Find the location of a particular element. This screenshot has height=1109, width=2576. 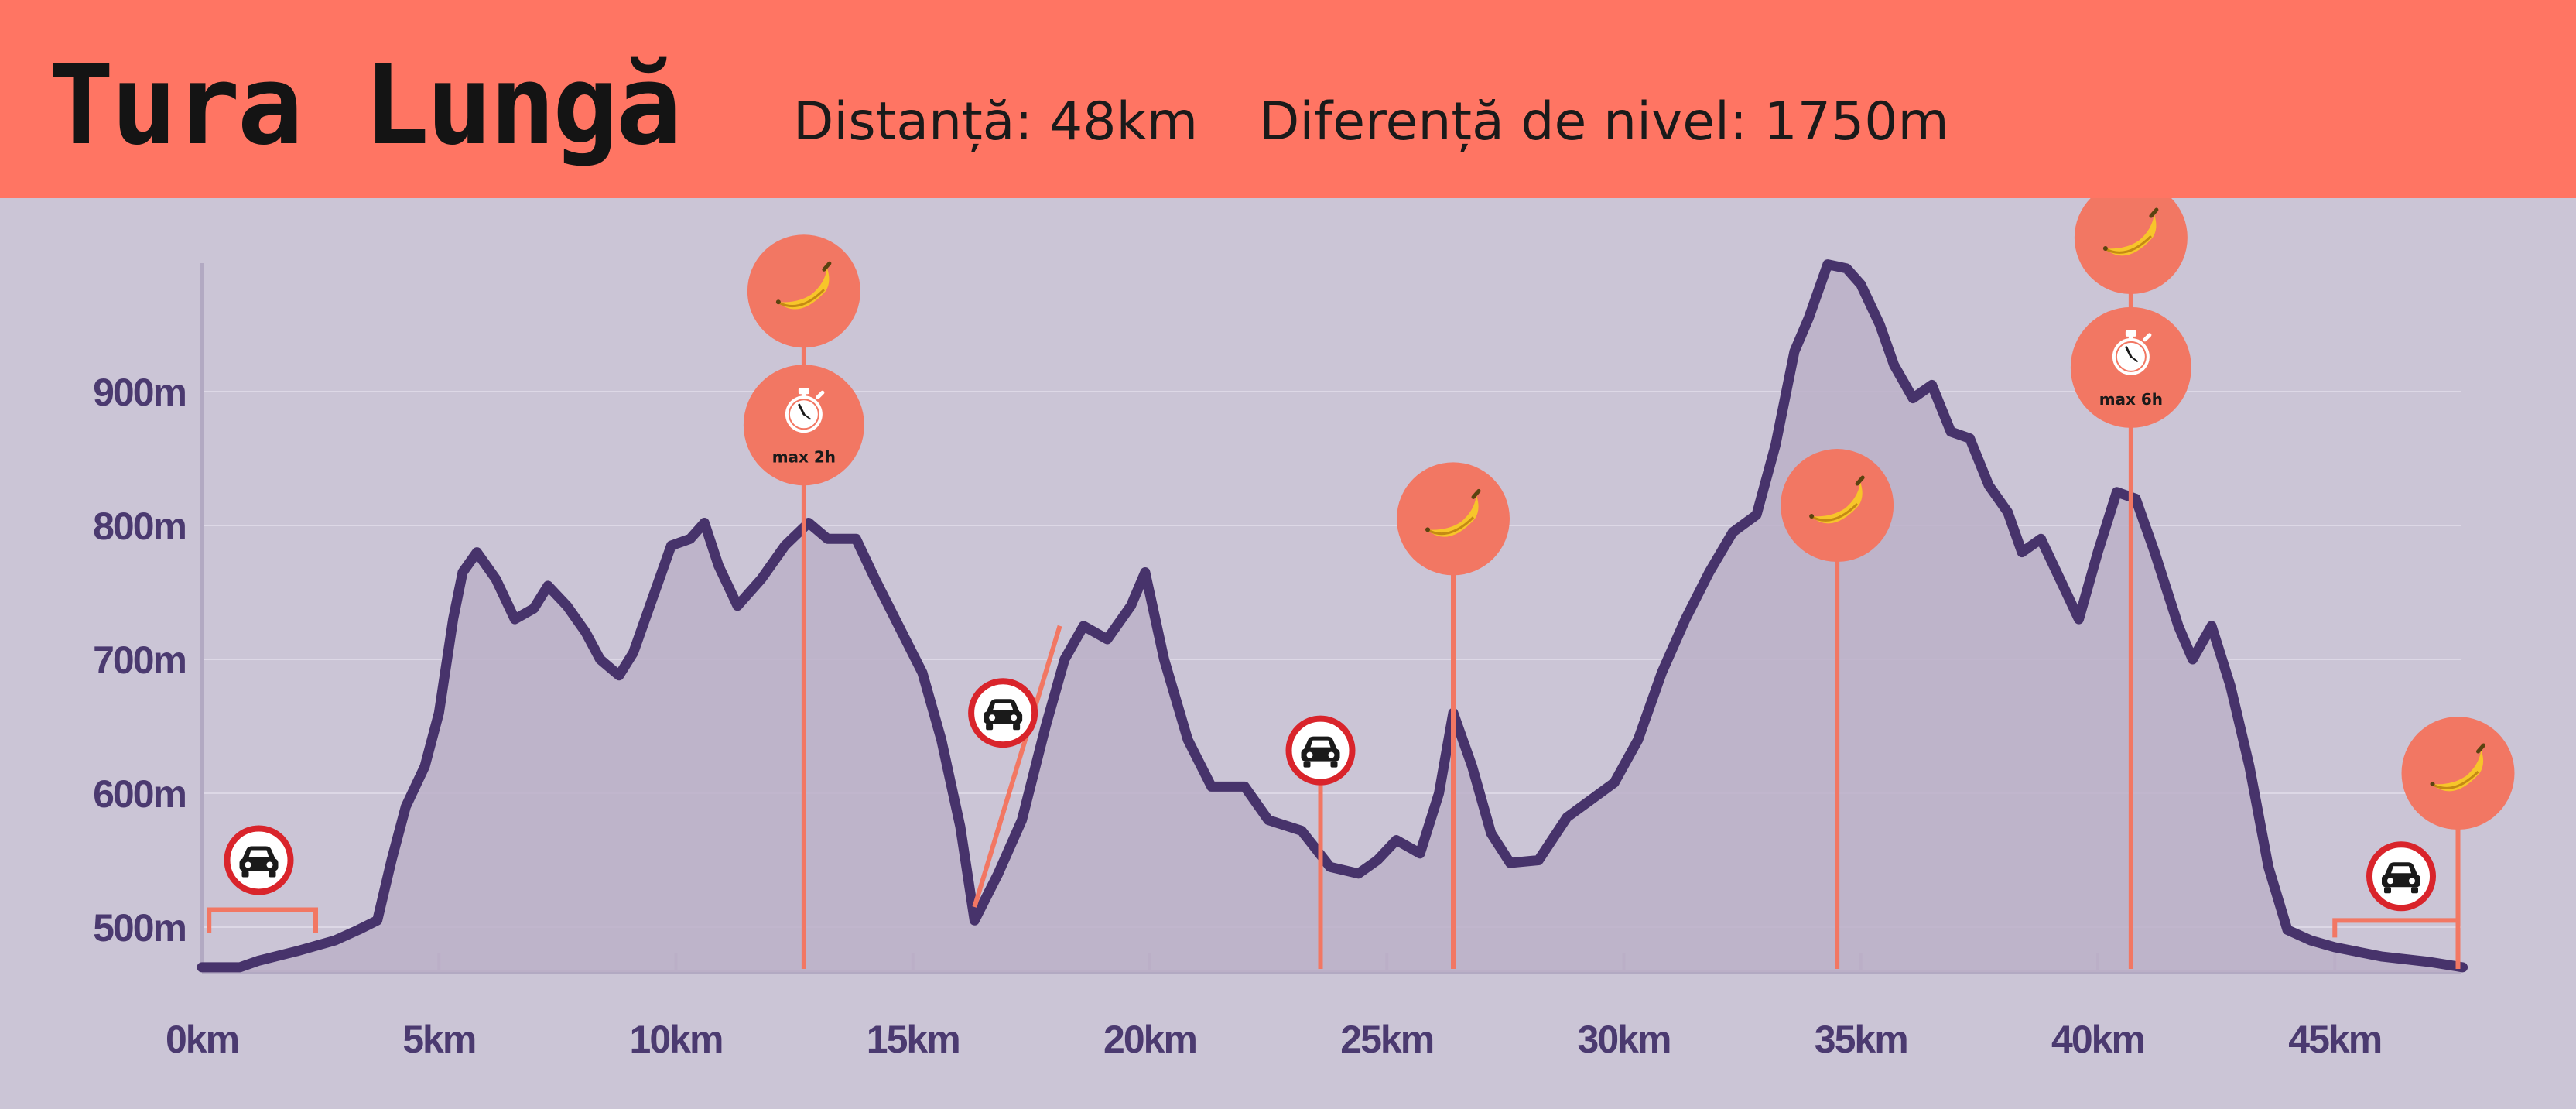

x-tick-label: 40km is located at coordinates (2097, 1039).